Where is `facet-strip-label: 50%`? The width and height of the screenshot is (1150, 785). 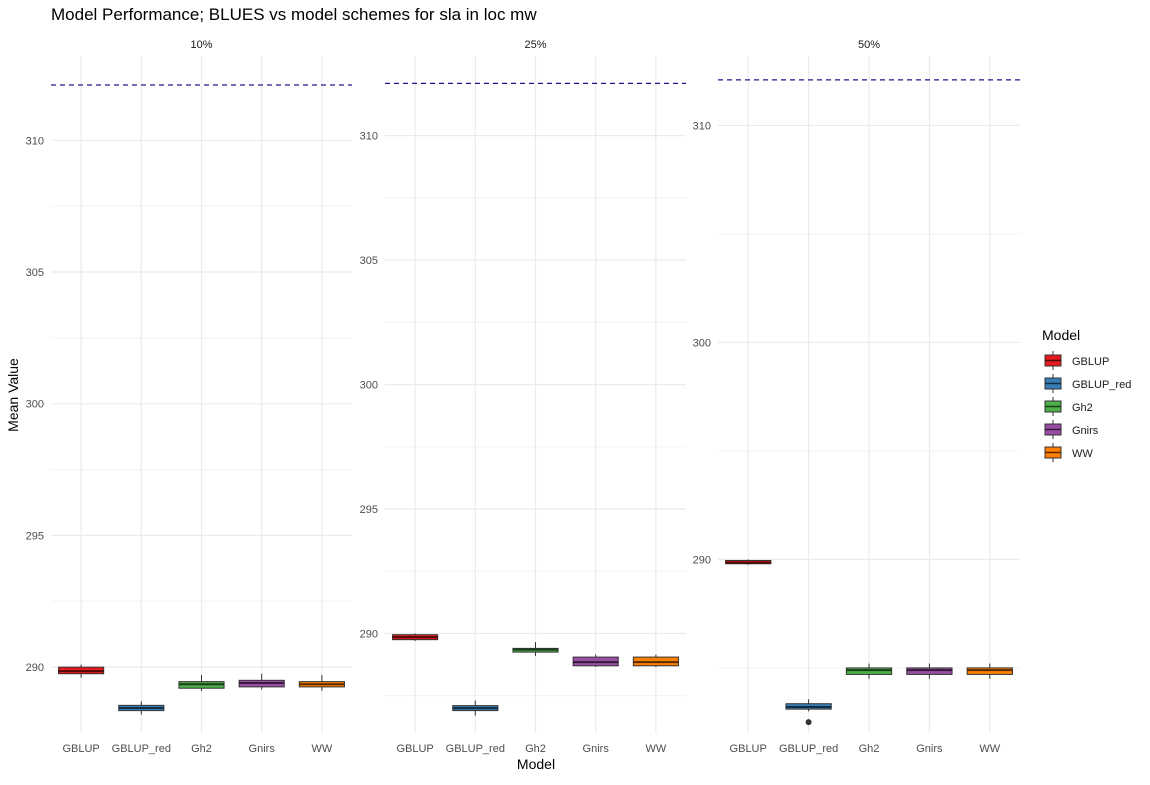
facet-strip-label: 50% is located at coordinates (869, 45).